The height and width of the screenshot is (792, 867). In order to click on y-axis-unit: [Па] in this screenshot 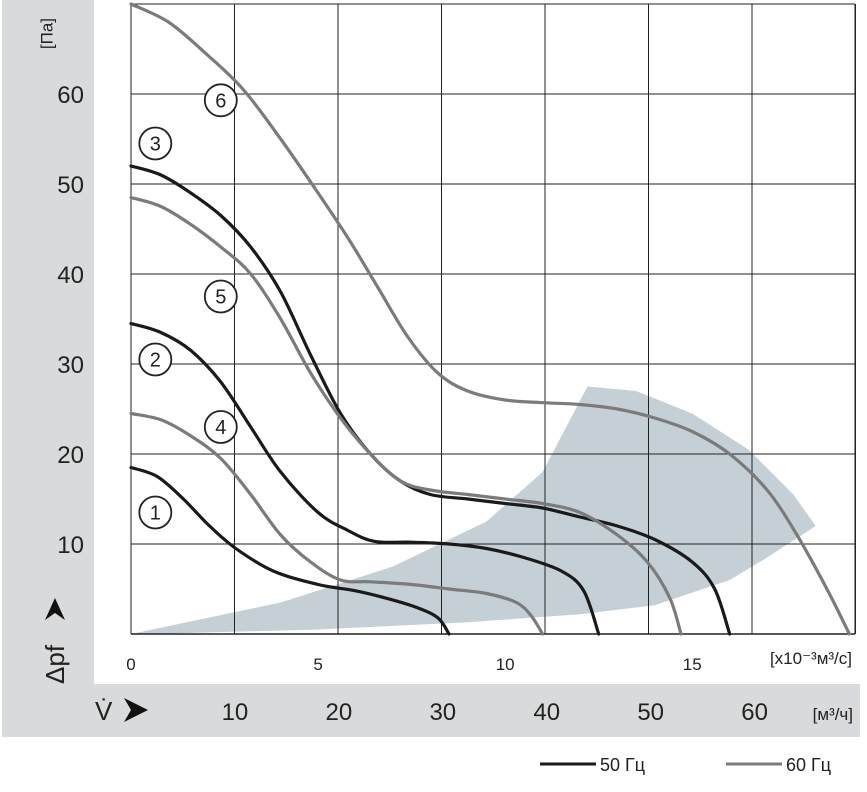, I will do `click(47, 33)`.